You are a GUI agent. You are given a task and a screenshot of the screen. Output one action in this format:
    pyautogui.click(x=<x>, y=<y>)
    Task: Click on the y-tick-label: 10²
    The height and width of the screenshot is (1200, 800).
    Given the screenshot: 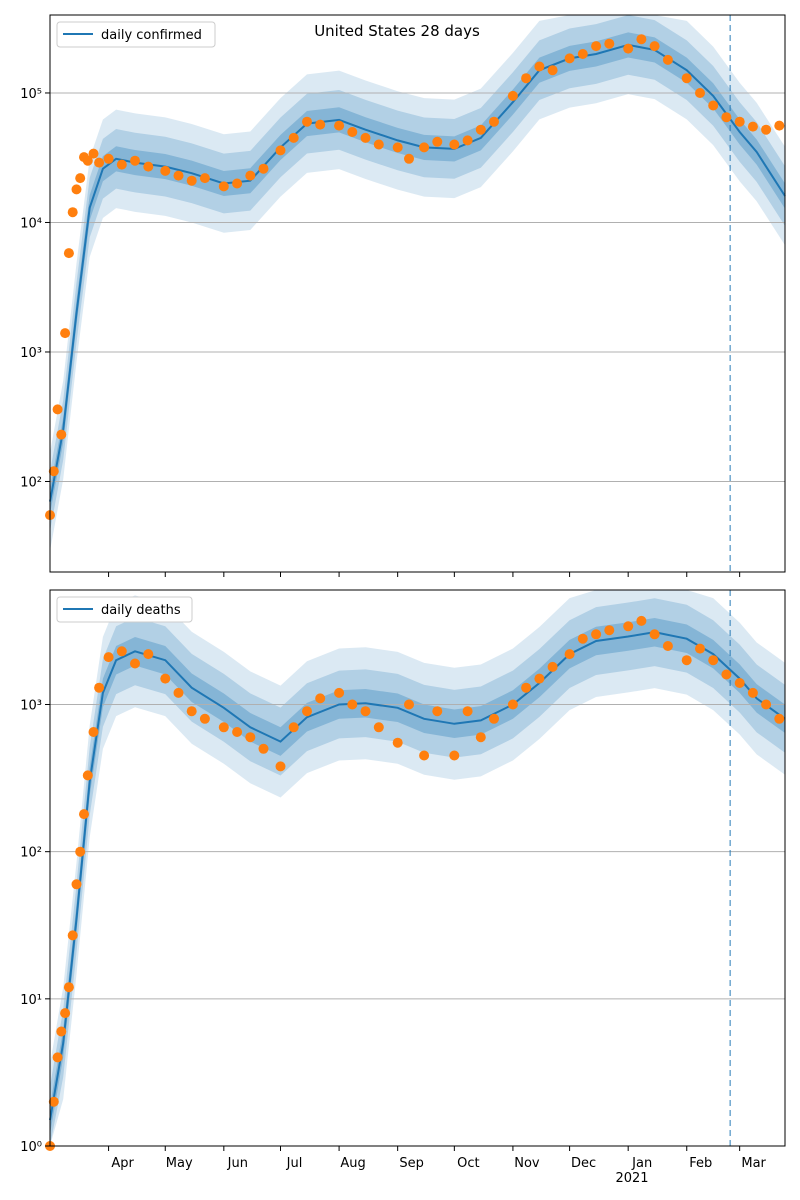 What is the action you would take?
    pyautogui.click(x=31, y=482)
    